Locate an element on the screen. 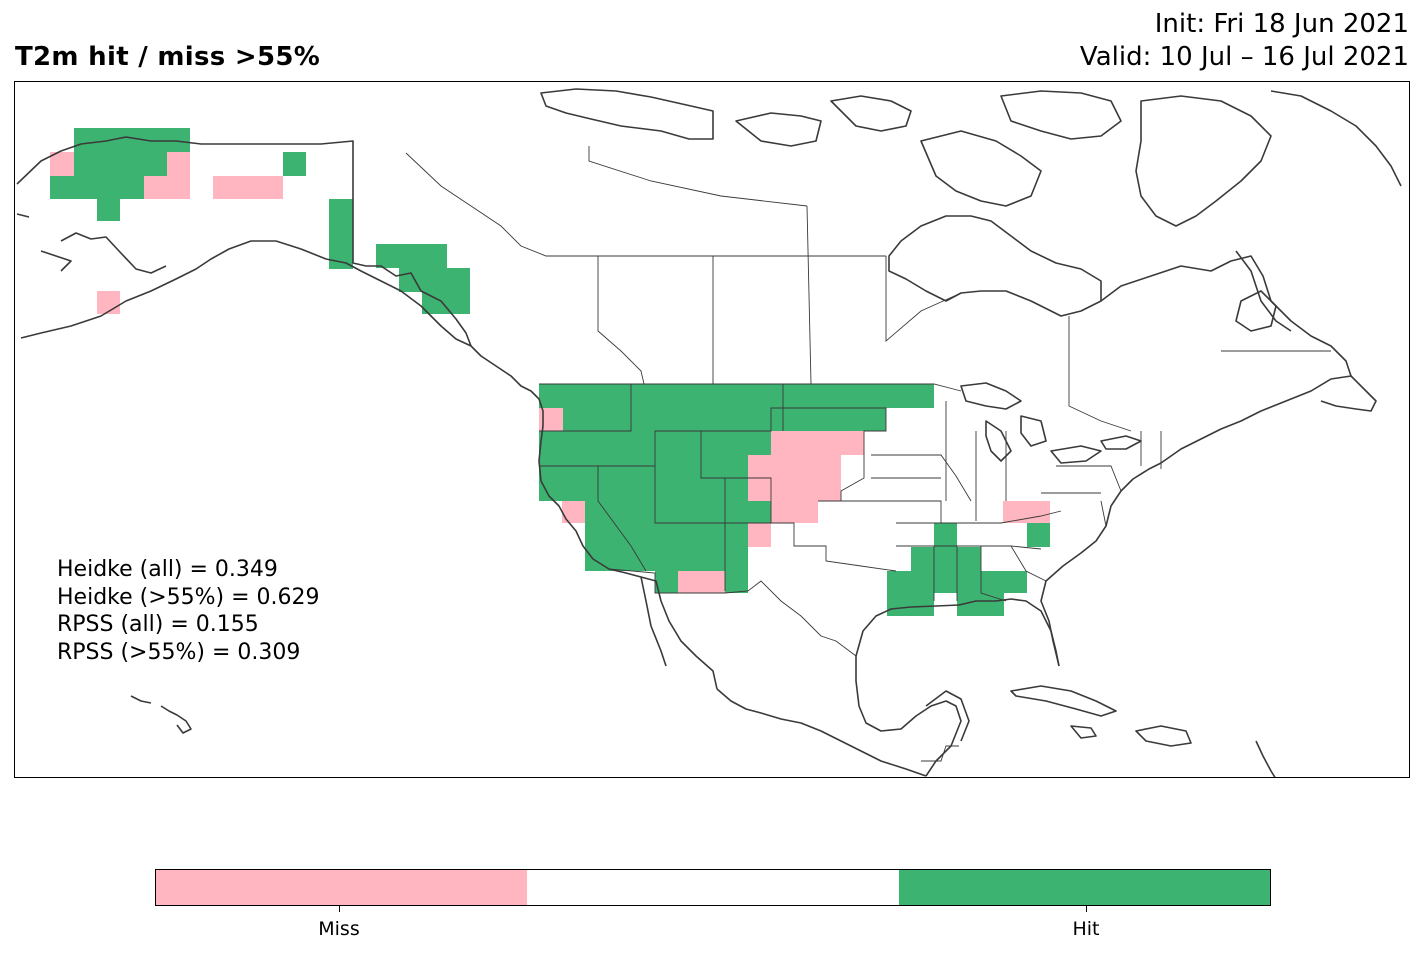  valid-dates: Valid: 10 Jul – 16 Jul 2021 is located at coordinates (1244, 57).